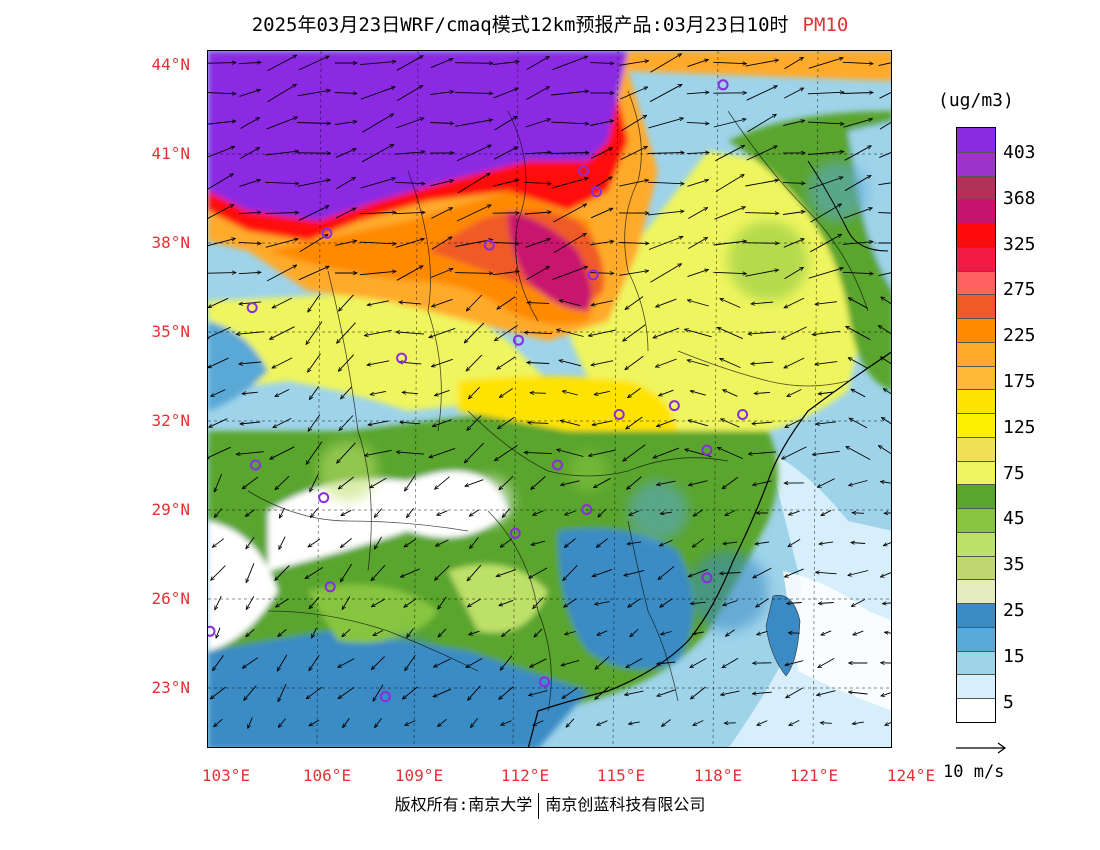 The image size is (1100, 850). I want to click on colorbar-label: 15, so click(1014, 656).